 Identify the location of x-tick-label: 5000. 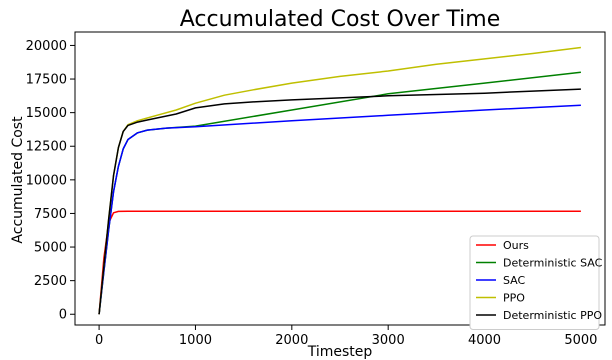
(580, 340).